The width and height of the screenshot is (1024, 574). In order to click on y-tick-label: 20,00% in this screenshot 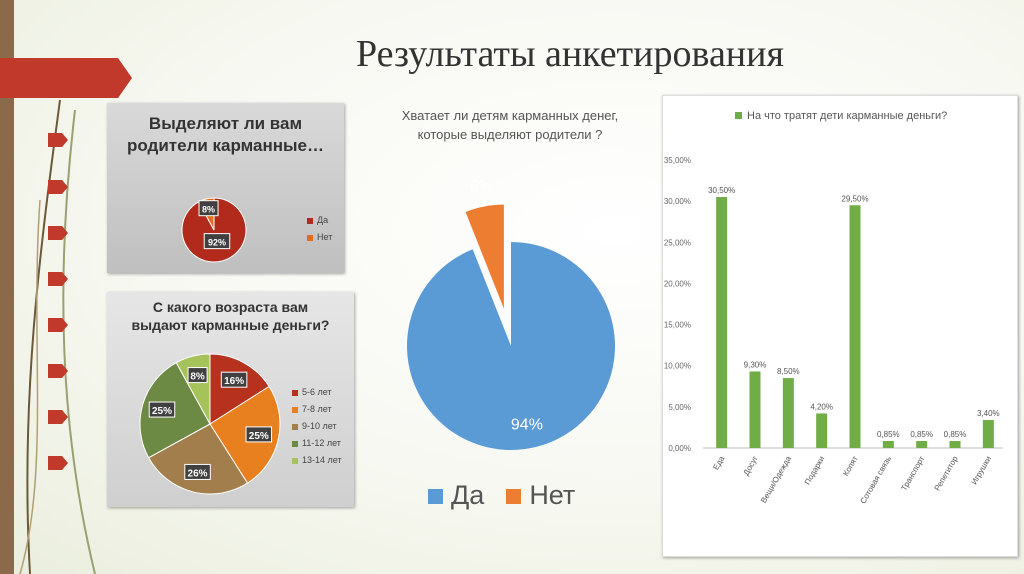, I will do `click(677, 283)`.